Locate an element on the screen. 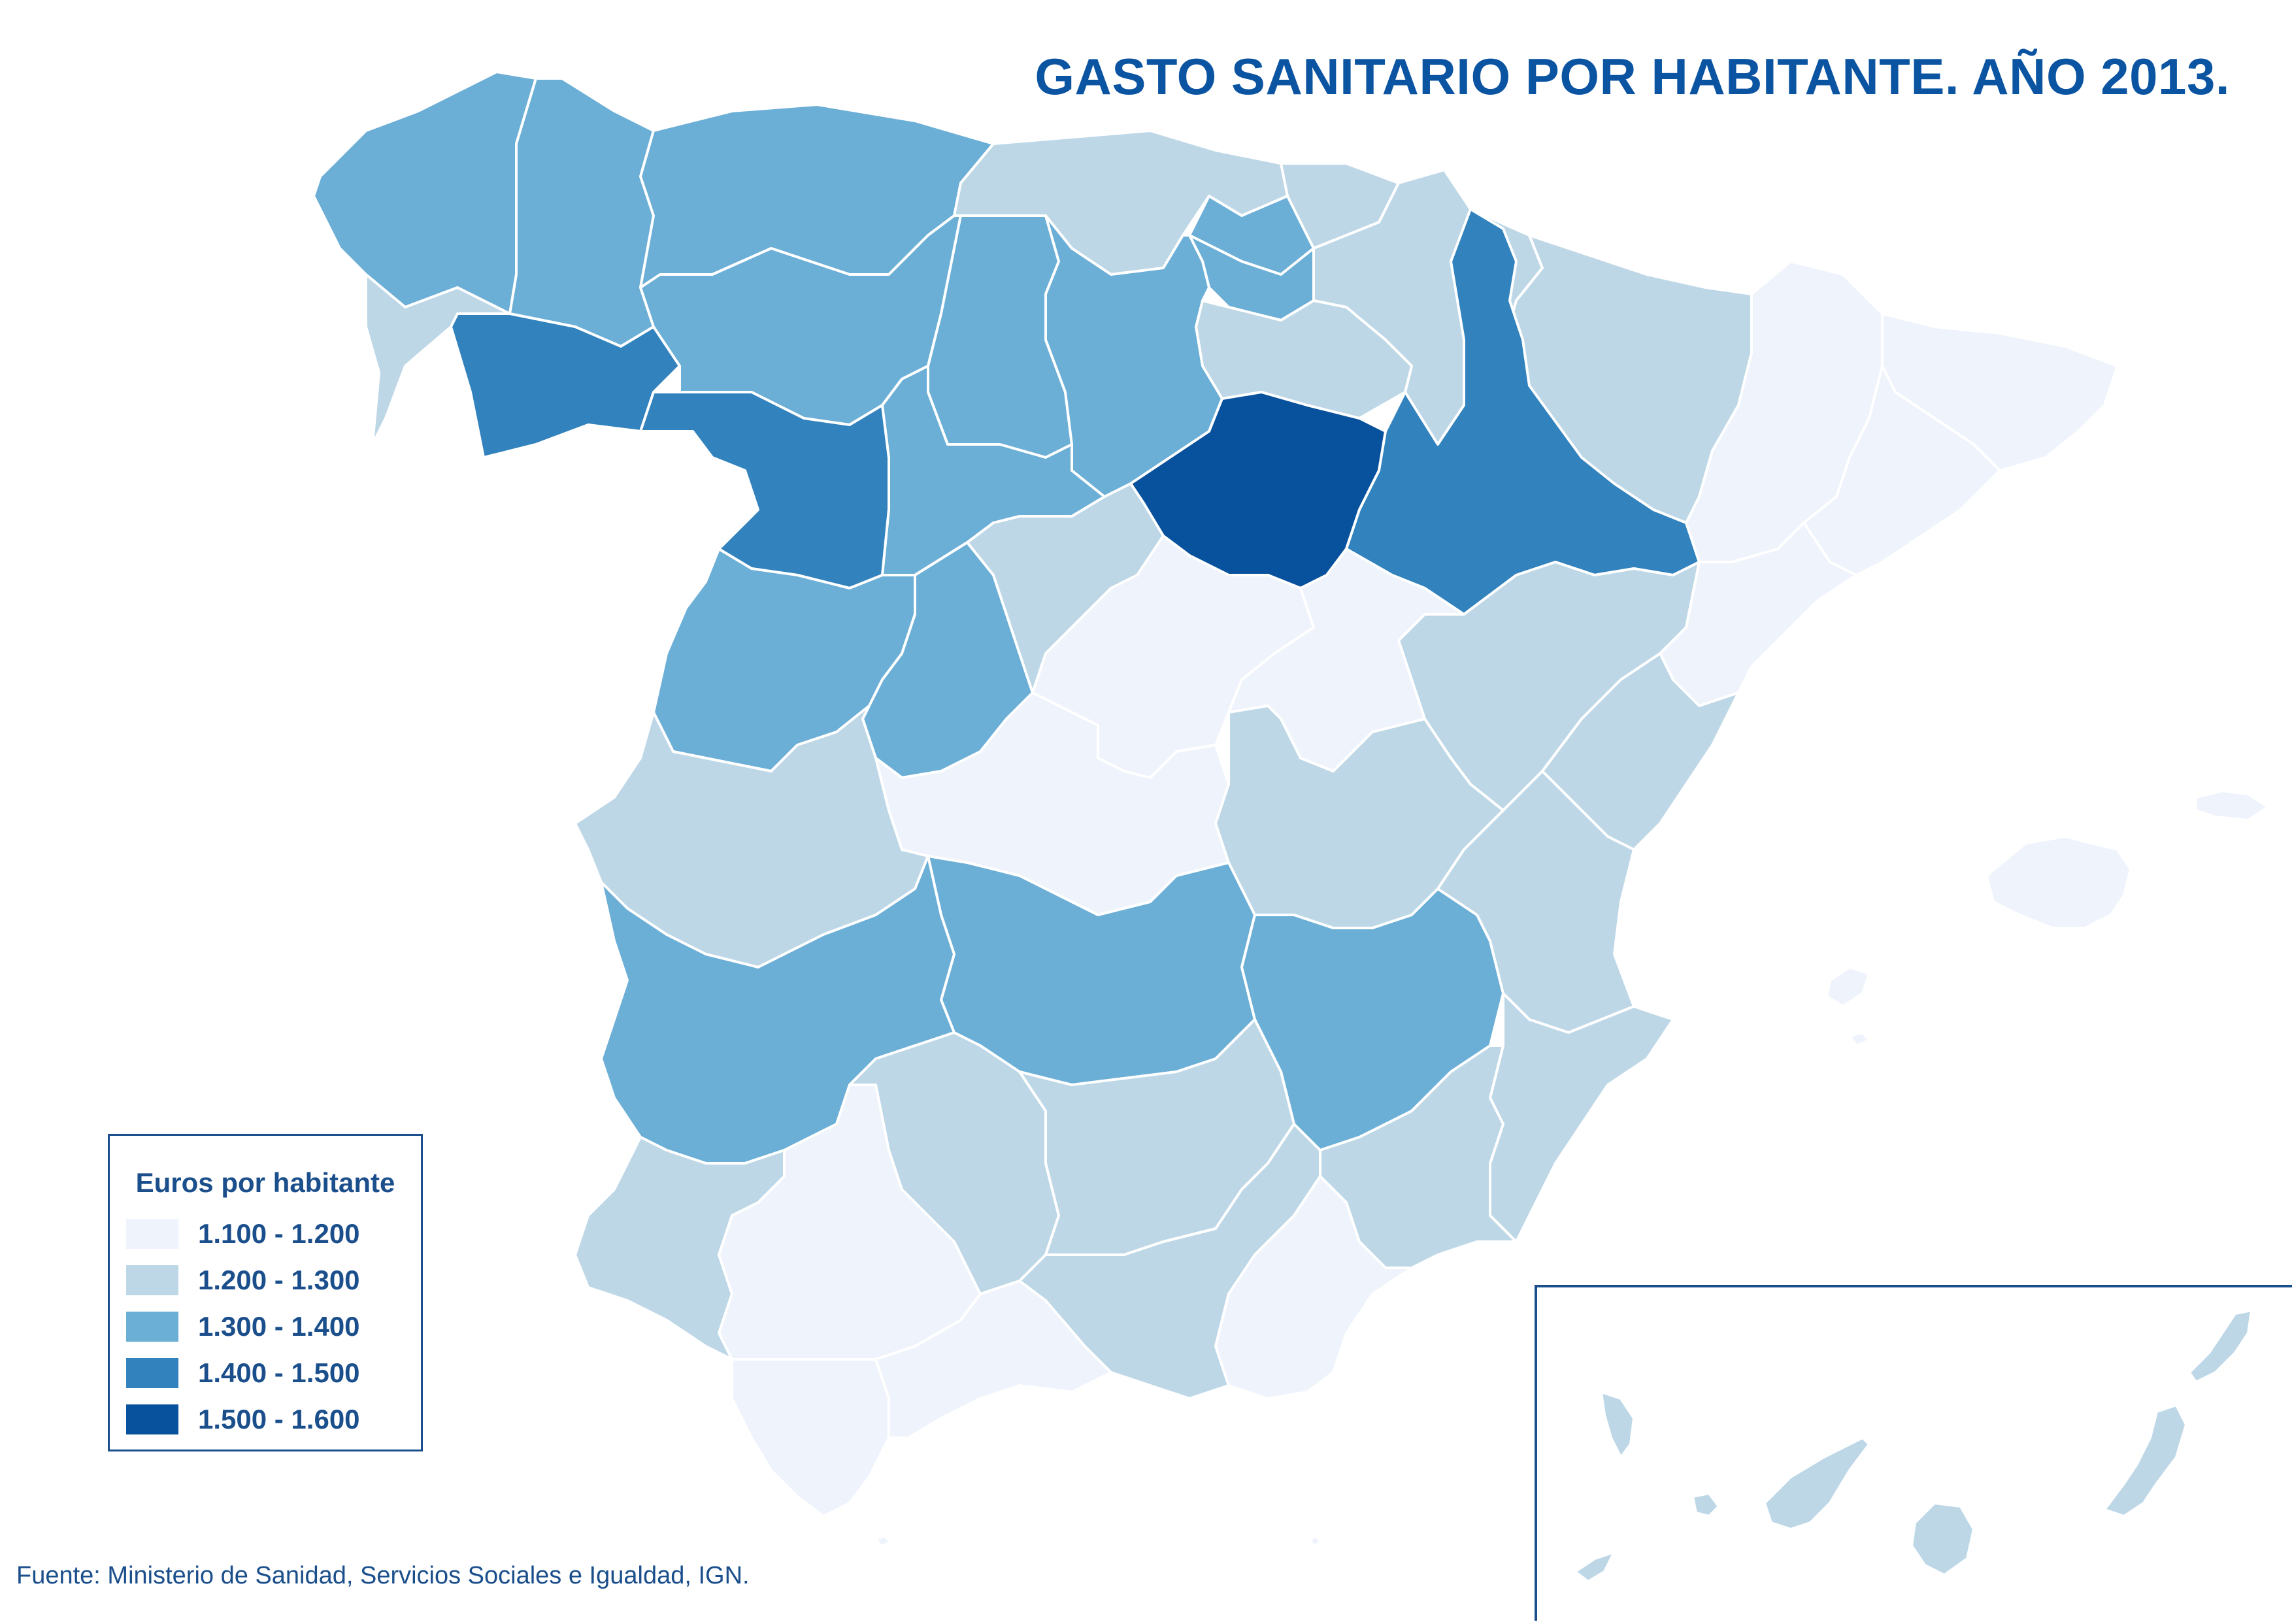  province-almeria: Almería is located at coordinates (1314, 1287).